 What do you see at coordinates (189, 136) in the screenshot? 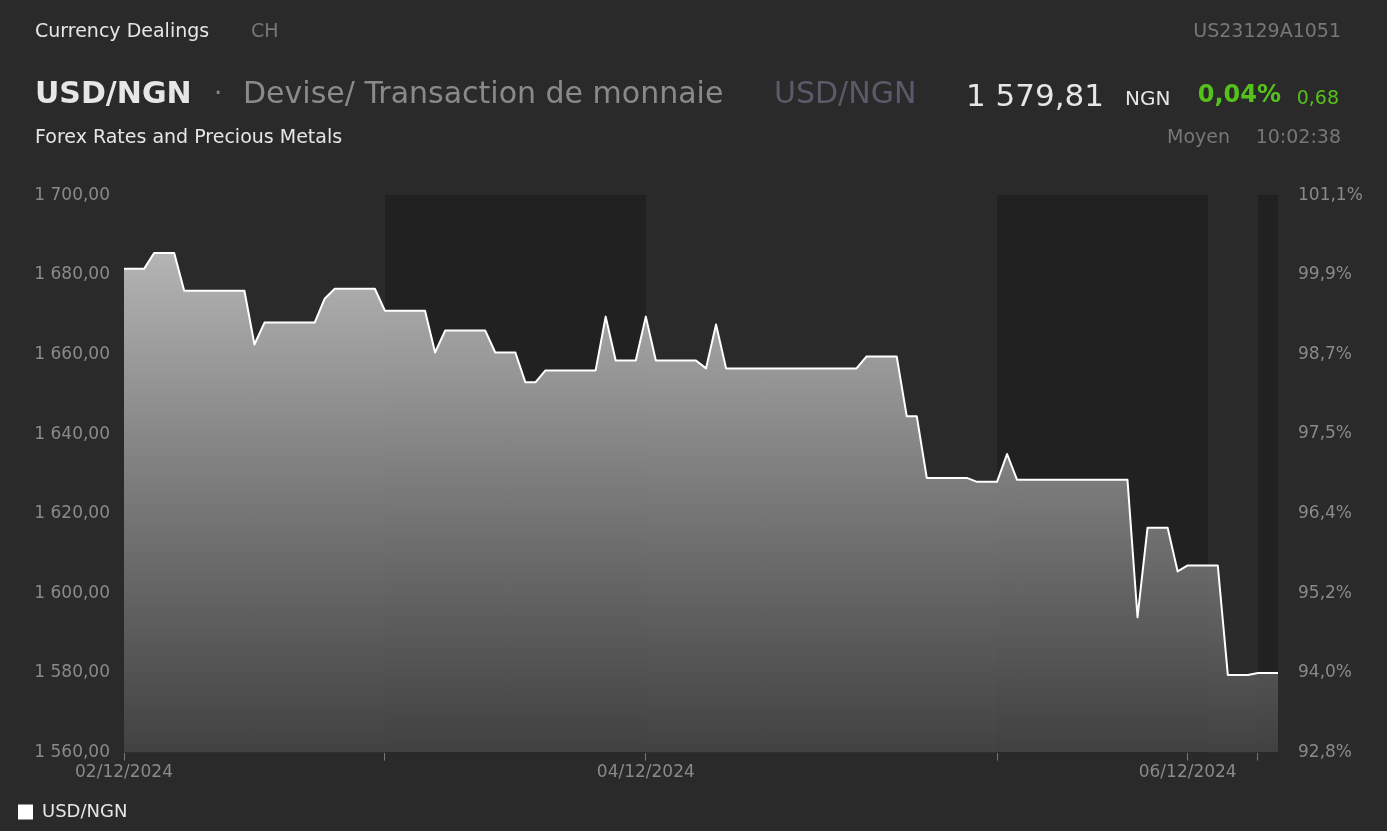
I see `text: Forex Rates and Precious Metals` at bounding box center [189, 136].